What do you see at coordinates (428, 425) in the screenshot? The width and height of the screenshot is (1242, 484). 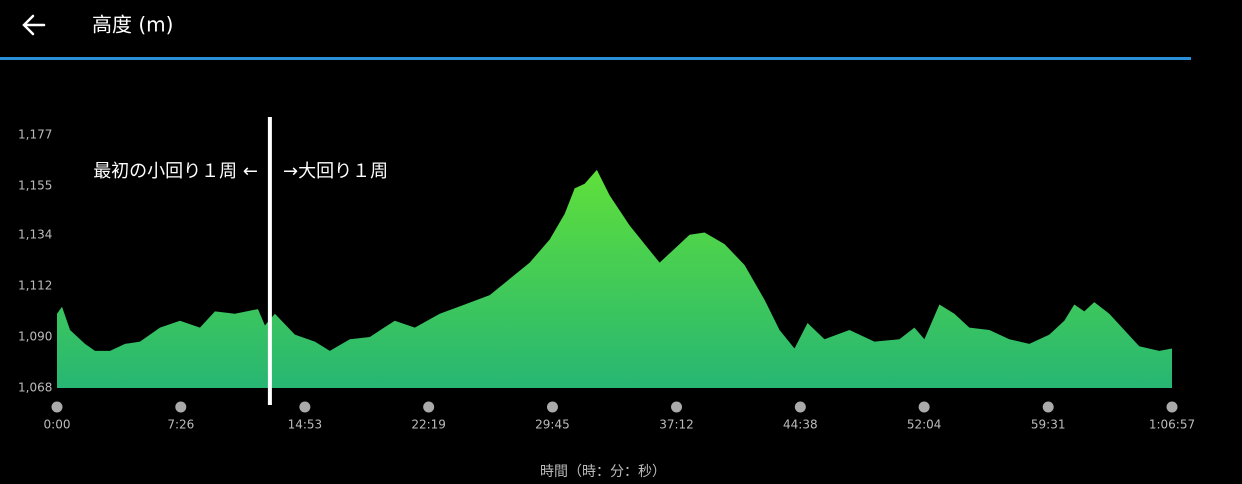 I see `x-tick-label: 22:19` at bounding box center [428, 425].